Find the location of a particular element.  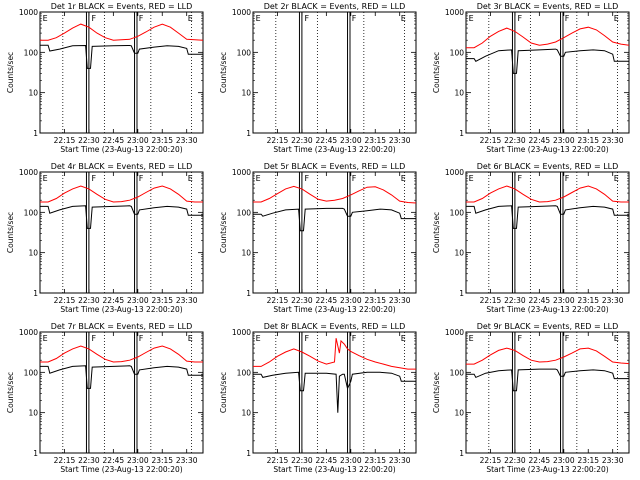

panel-title: Det 1r BLACK = Events, RED = LLD is located at coordinates (122, 6).